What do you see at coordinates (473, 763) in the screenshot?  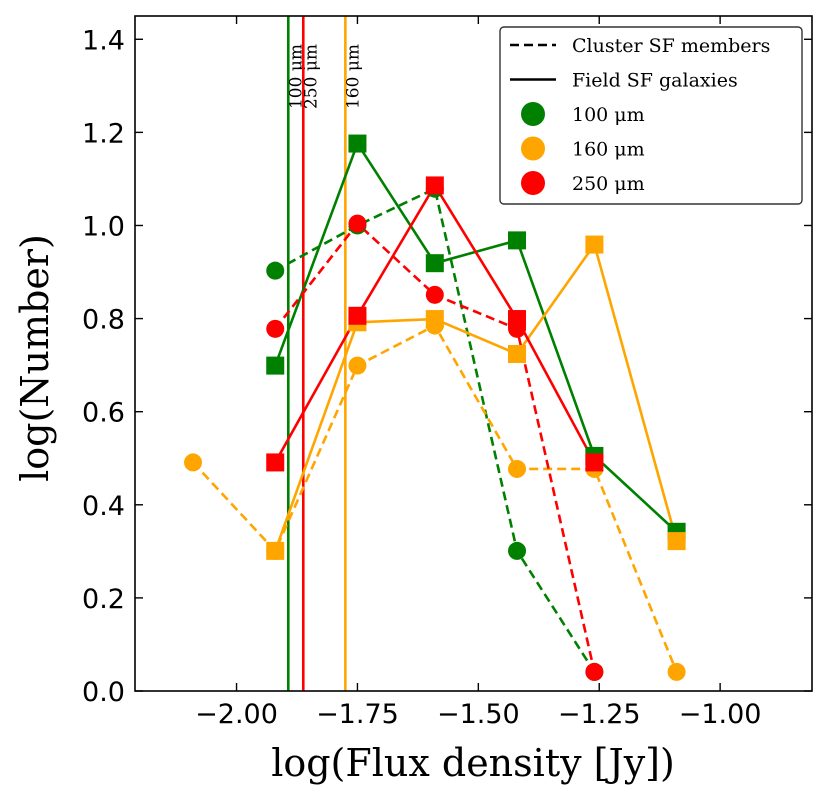 I see `x-axis-title: log(Flux density [Jy])` at bounding box center [473, 763].